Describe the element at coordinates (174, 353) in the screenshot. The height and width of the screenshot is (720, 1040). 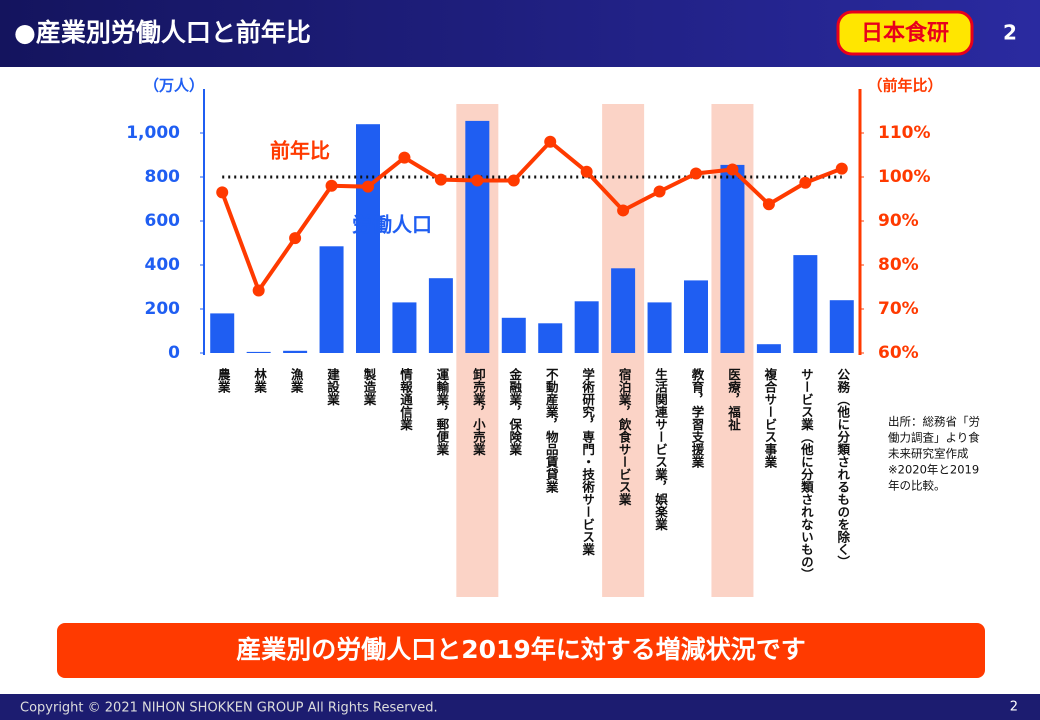
I see `y-tick-label: 0` at that location.